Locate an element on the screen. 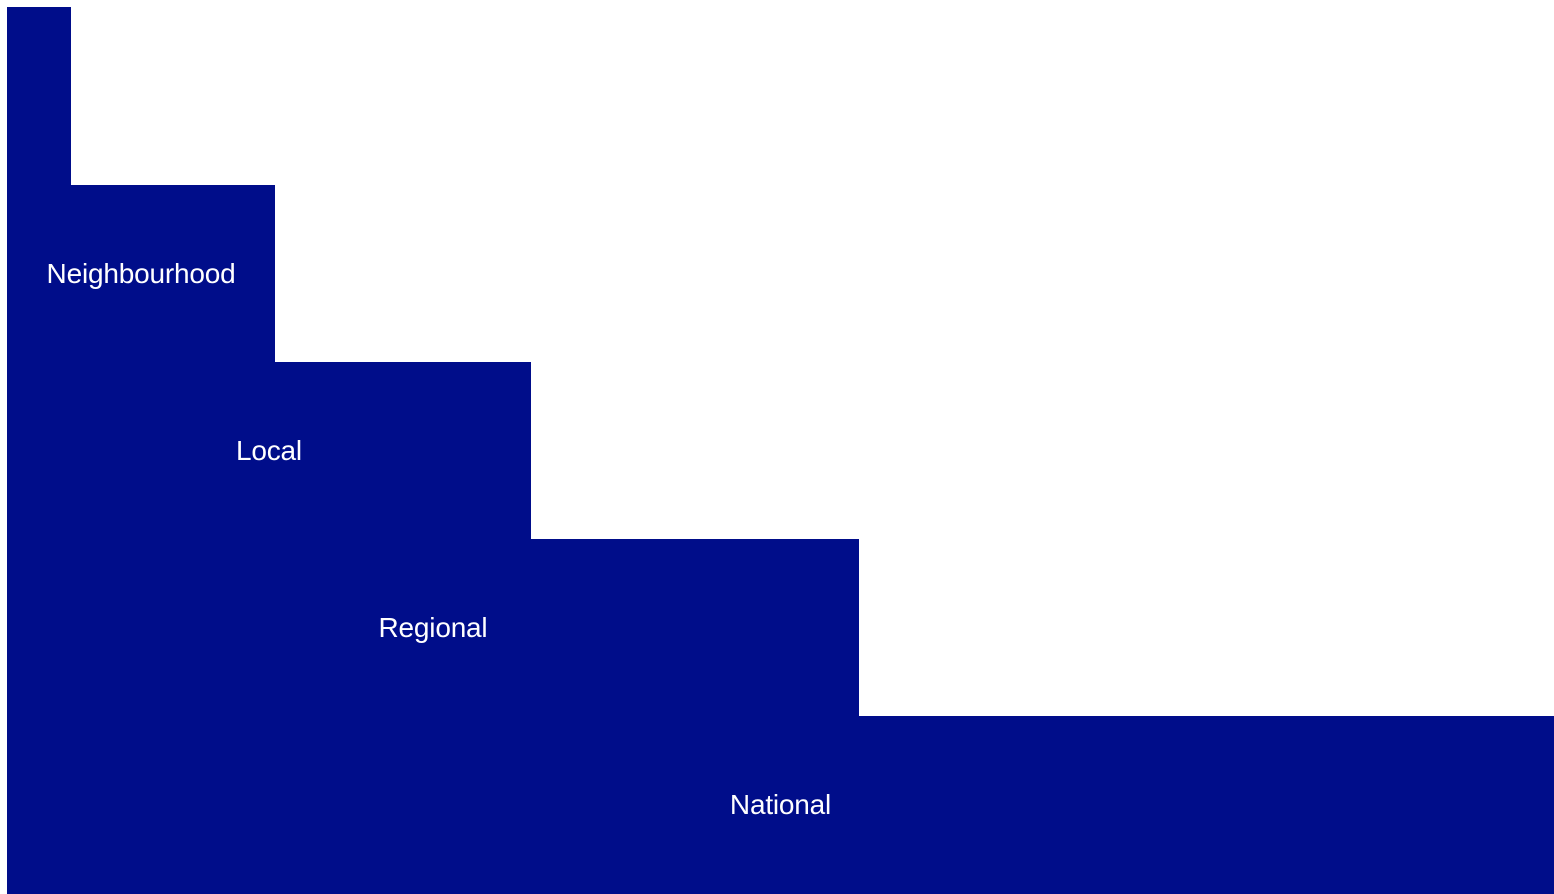  level-label-national: National is located at coordinates (780, 804).